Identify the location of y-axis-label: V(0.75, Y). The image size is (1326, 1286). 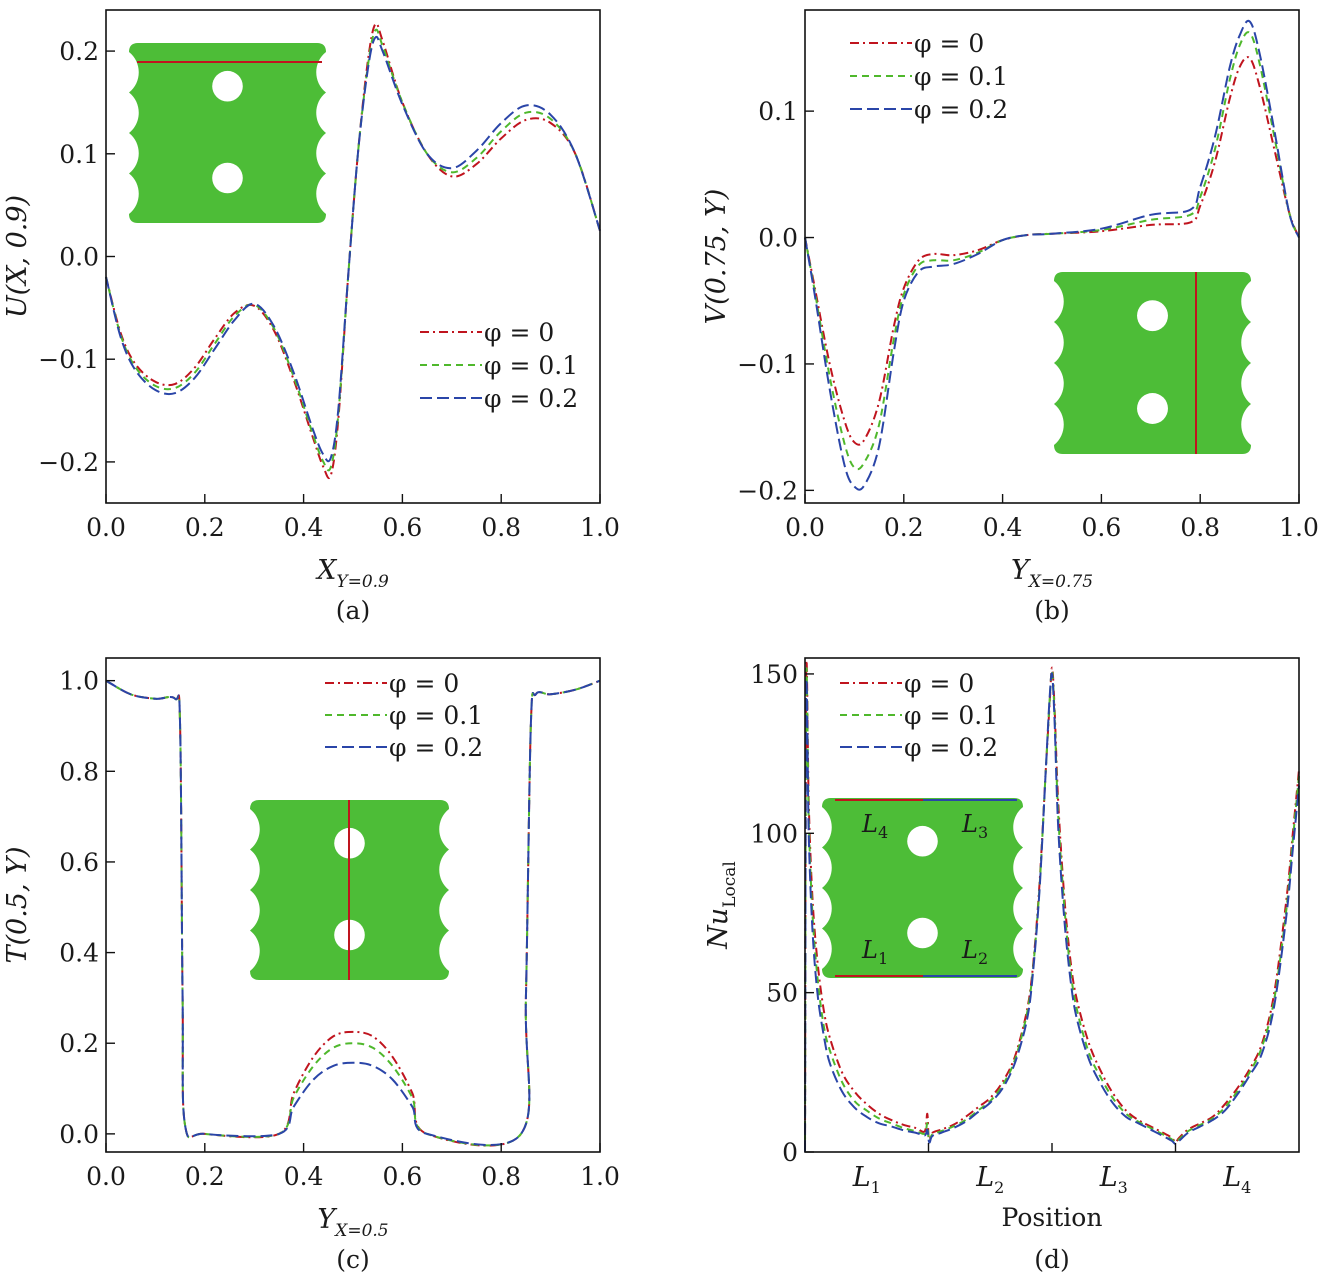
(716, 257).